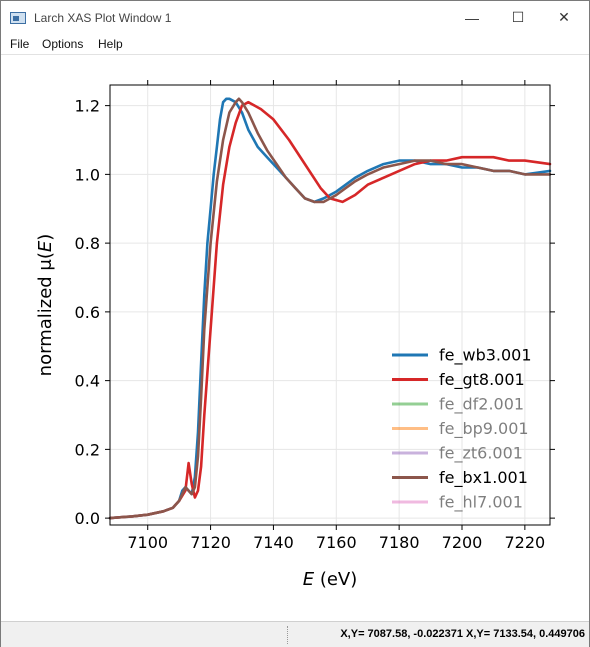 The height and width of the screenshot is (647, 590). What do you see at coordinates (87, 106) in the screenshot?
I see `y-tick-label: 1.2` at bounding box center [87, 106].